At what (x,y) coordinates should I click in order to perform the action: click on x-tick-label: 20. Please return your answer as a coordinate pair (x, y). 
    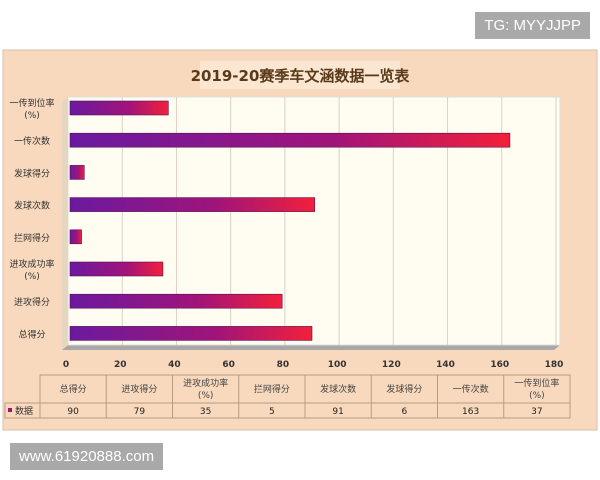
    Looking at the image, I should click on (120, 365).